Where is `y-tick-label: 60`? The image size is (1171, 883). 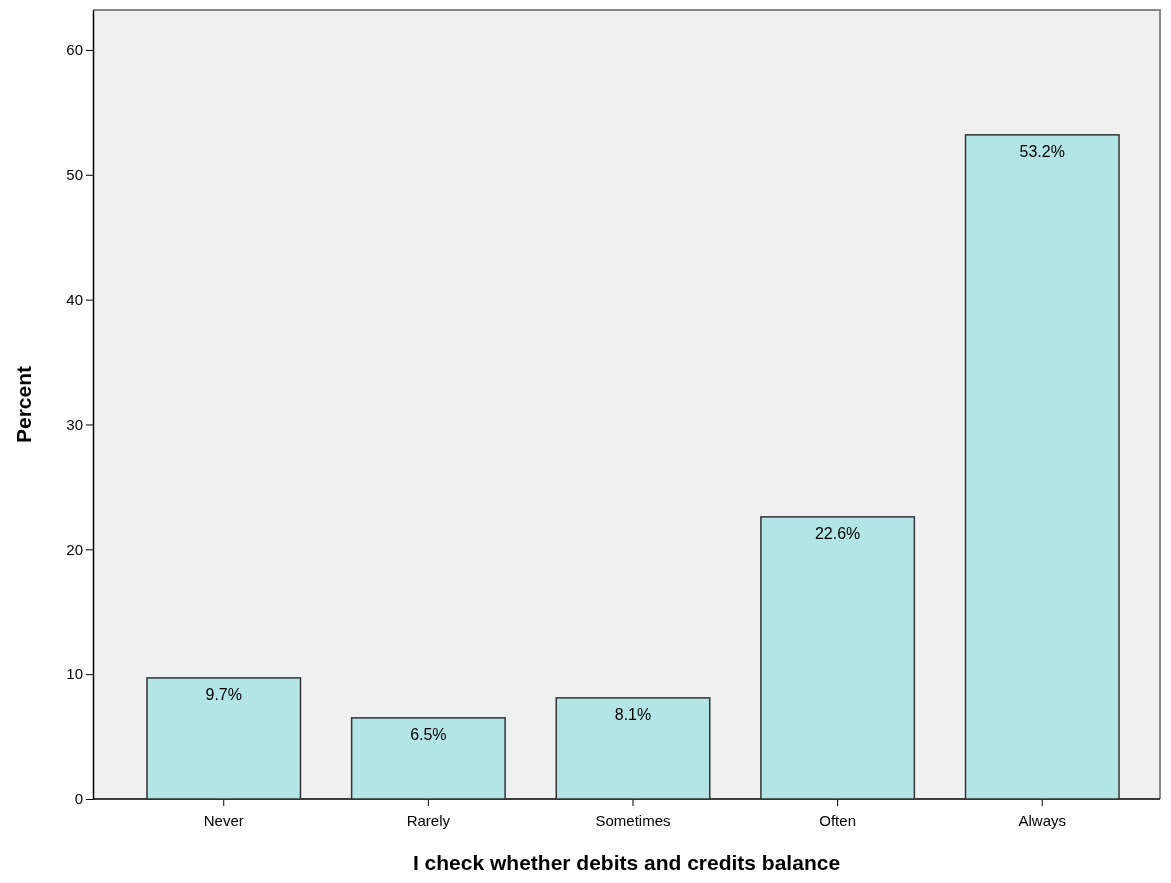 y-tick-label: 60 is located at coordinates (74, 50).